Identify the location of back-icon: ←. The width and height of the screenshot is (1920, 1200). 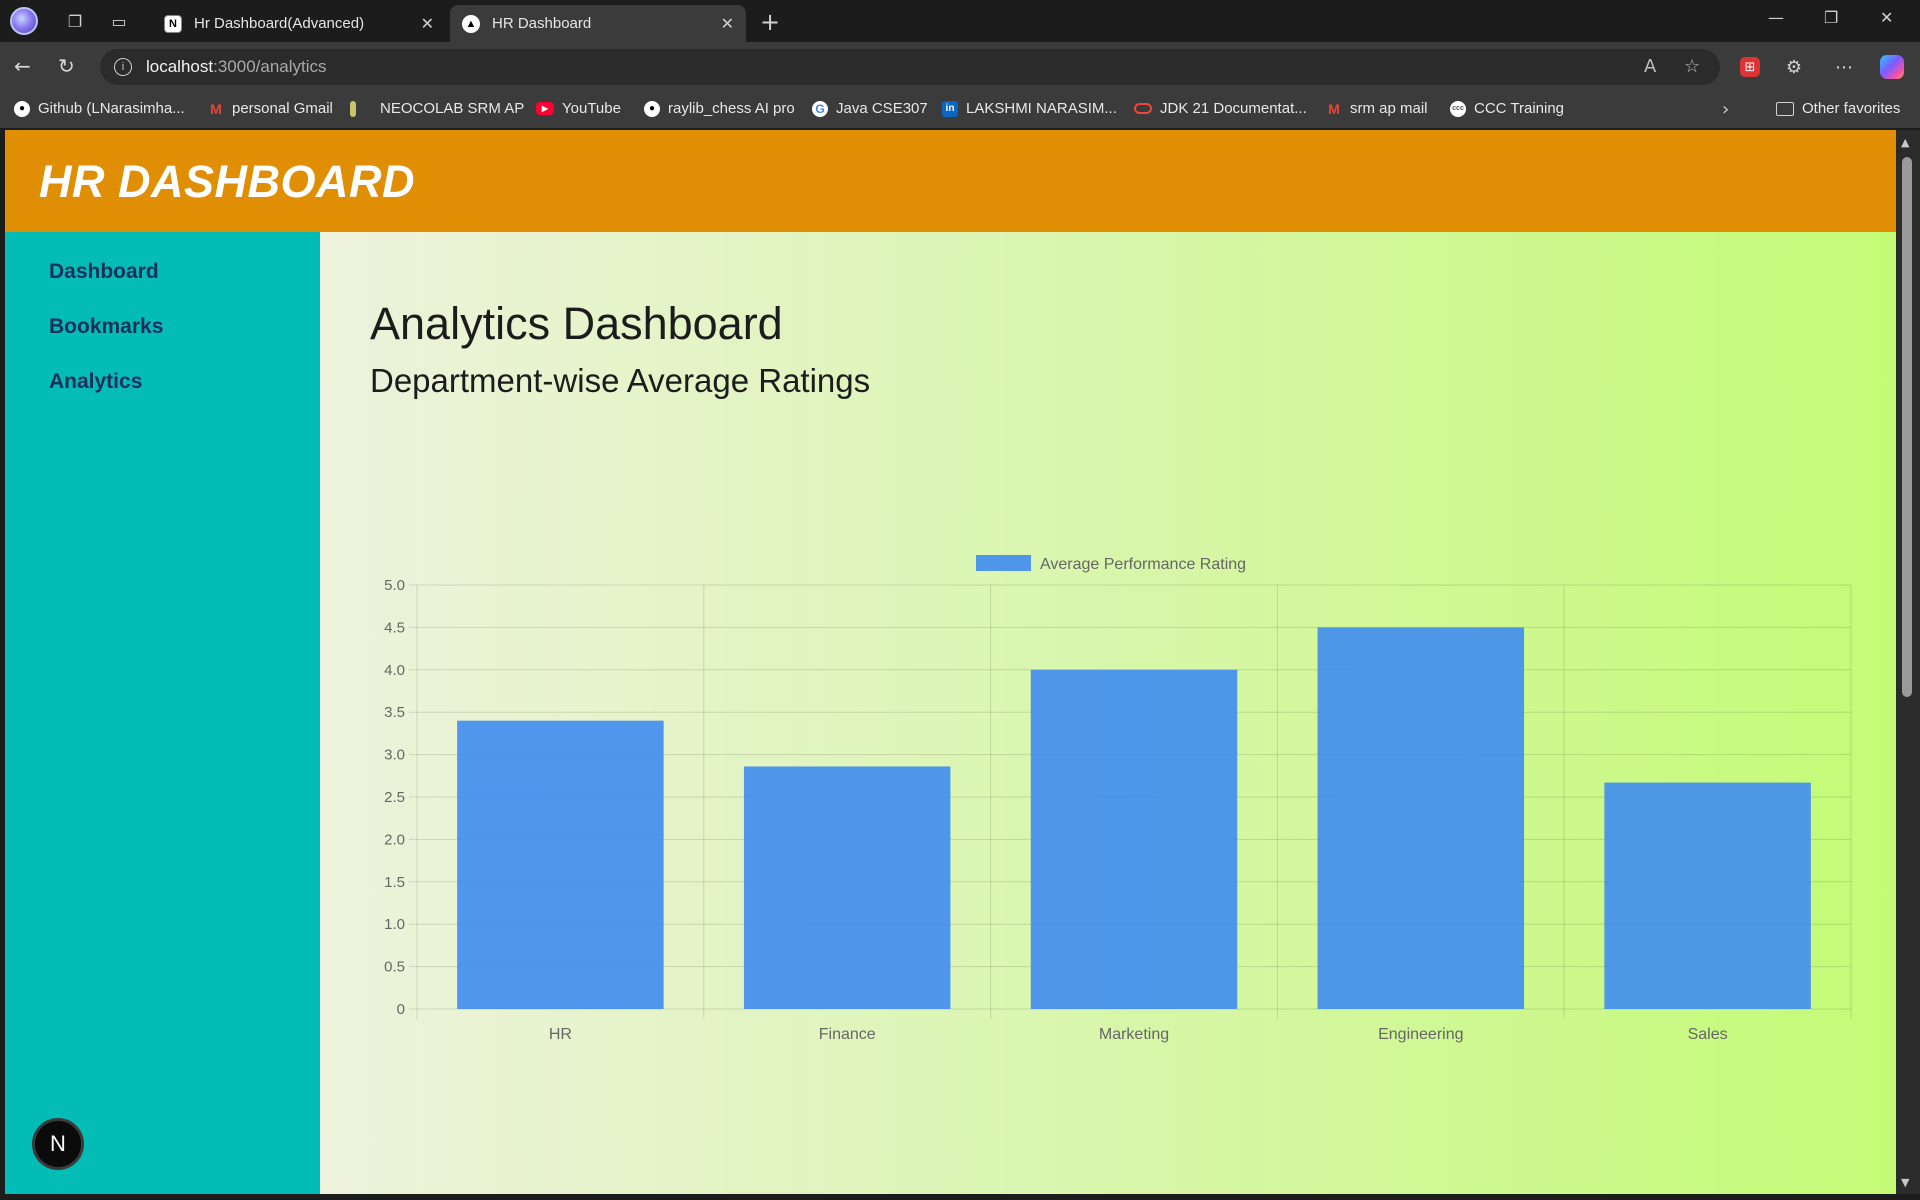
(22, 66).